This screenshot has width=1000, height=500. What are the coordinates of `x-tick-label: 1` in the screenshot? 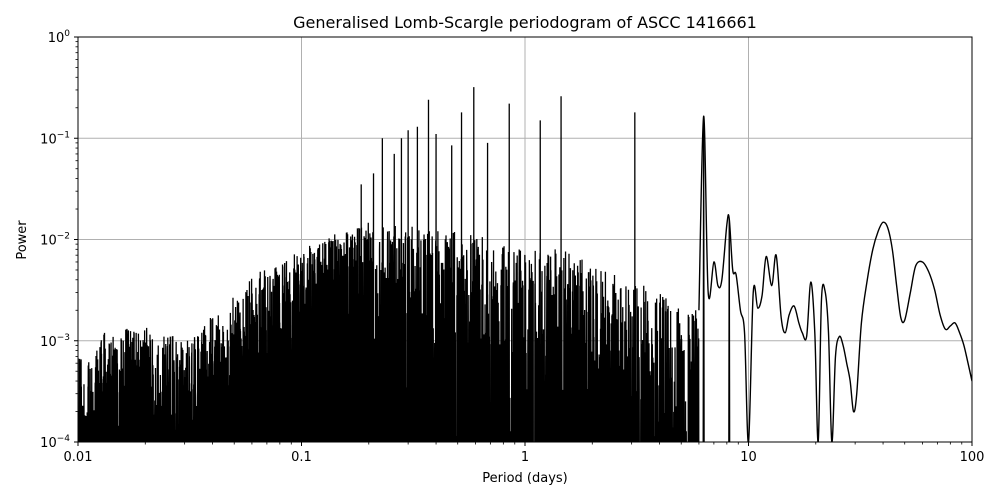 It's located at (525, 457).